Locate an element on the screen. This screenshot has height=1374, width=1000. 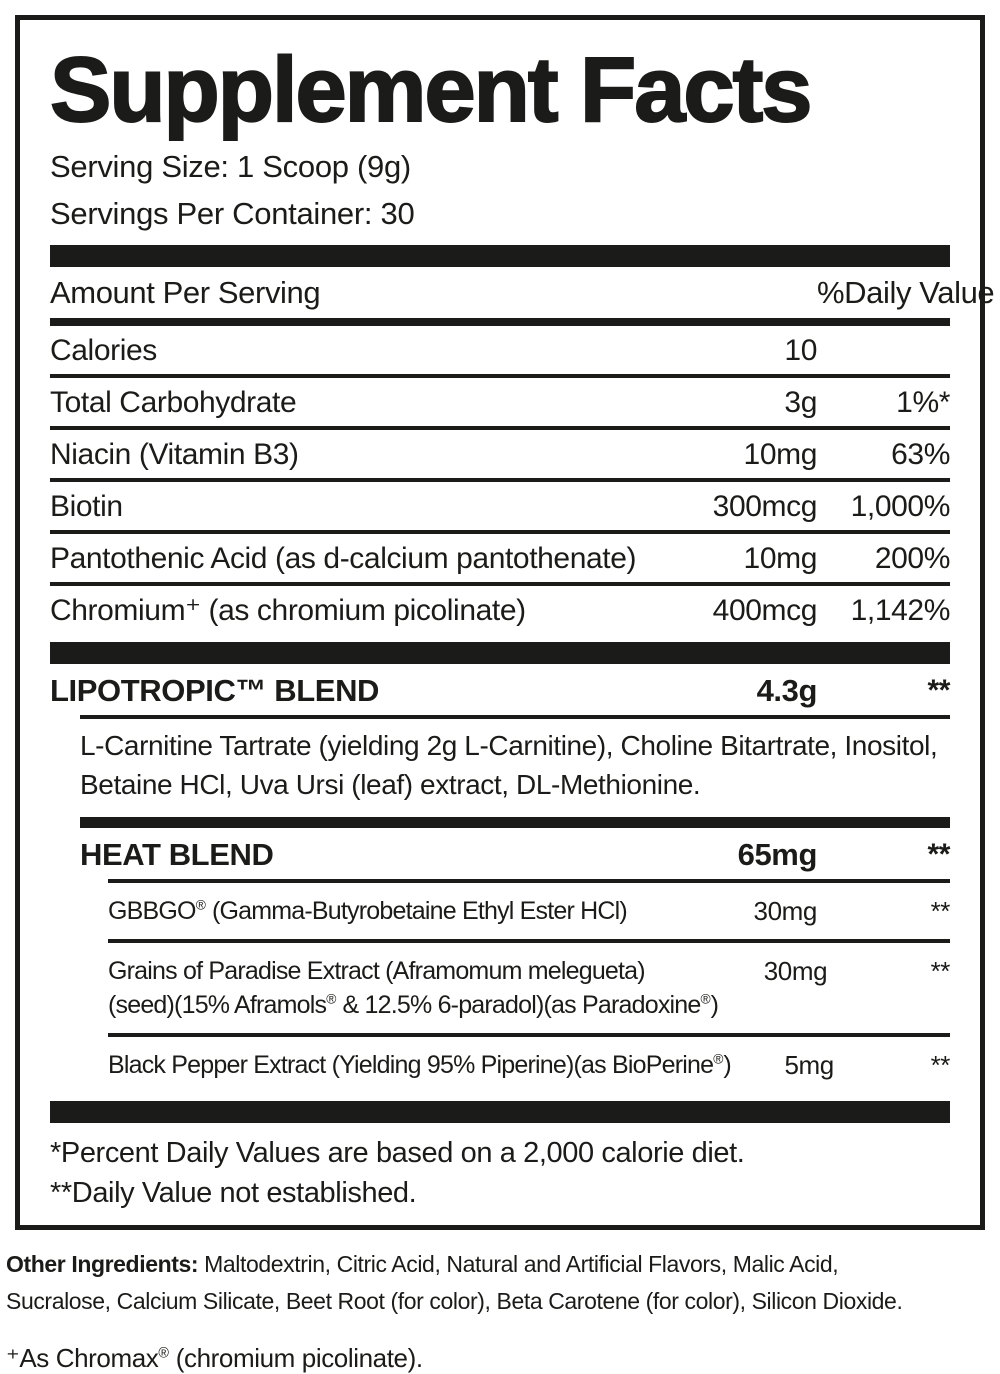
nutrient-name: Niacin (Vitamin B3) is located at coordinates (174, 454).